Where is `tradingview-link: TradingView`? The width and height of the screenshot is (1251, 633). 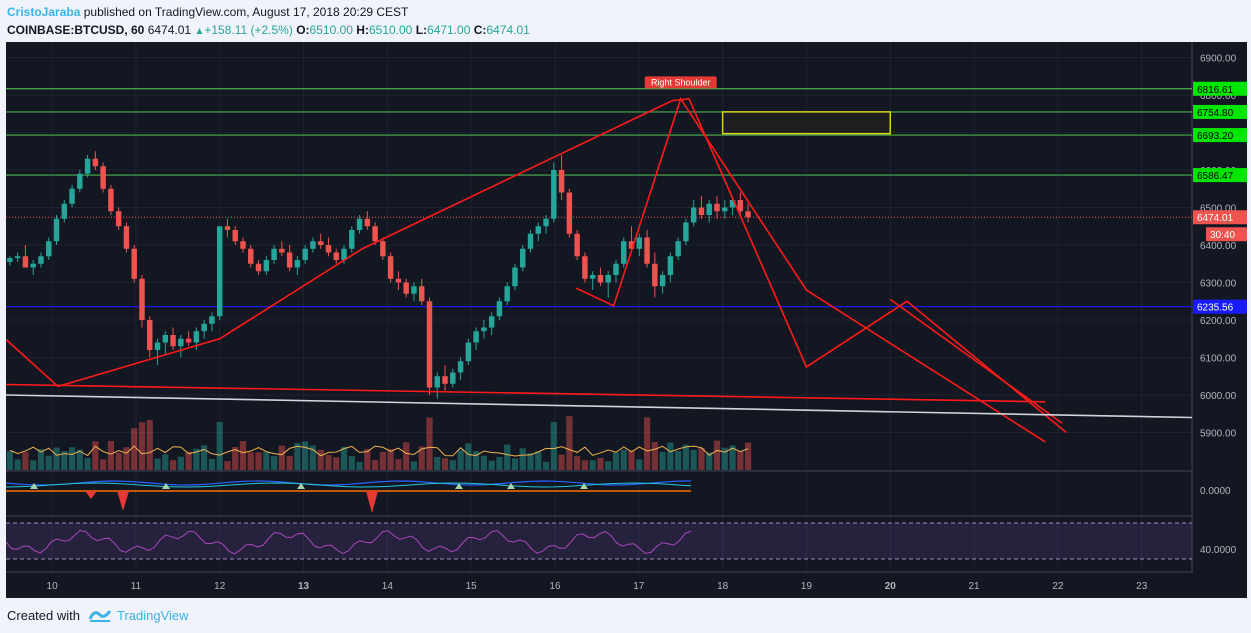 tradingview-link: TradingView is located at coordinates (153, 615).